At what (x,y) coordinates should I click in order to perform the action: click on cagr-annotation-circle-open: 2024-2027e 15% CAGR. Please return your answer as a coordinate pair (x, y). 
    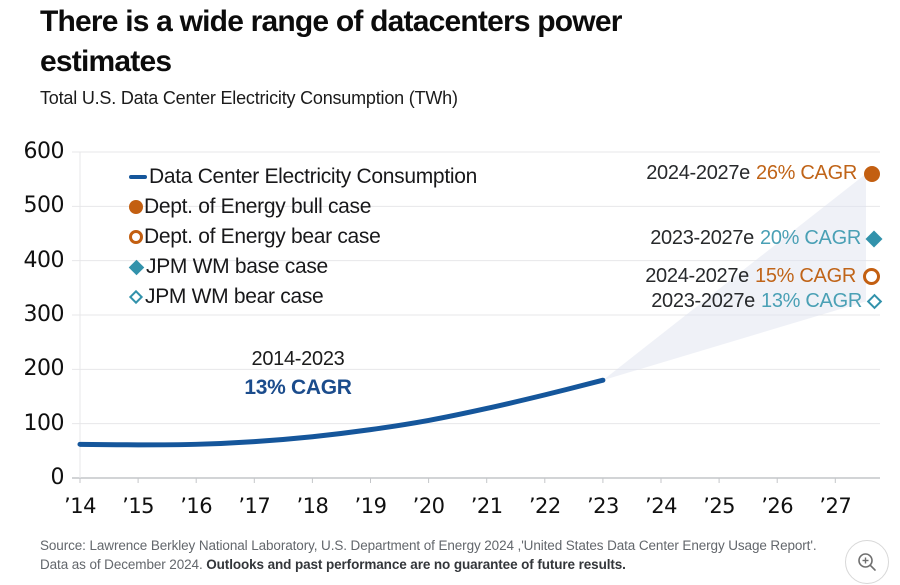
    Looking at the image, I should click on (762, 277).